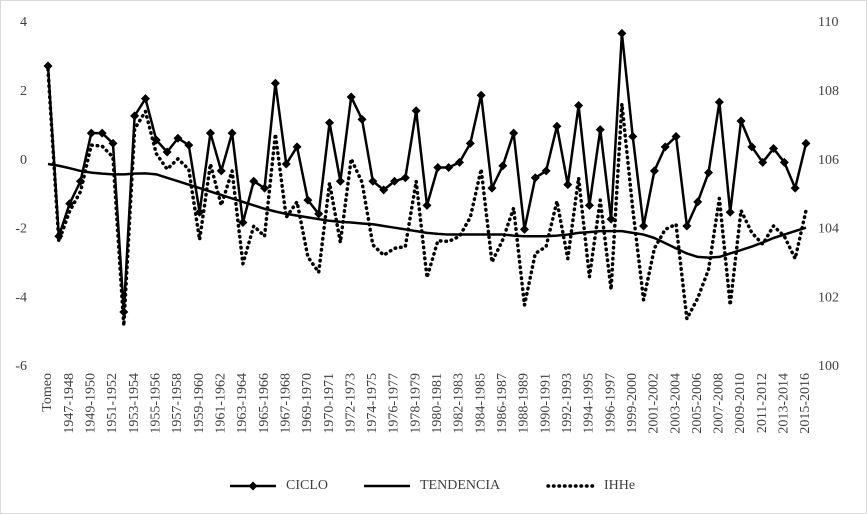 This screenshot has width=867, height=514. Describe the element at coordinates (828, 91) in the screenshot. I see `y2-tick-label: 108` at that location.